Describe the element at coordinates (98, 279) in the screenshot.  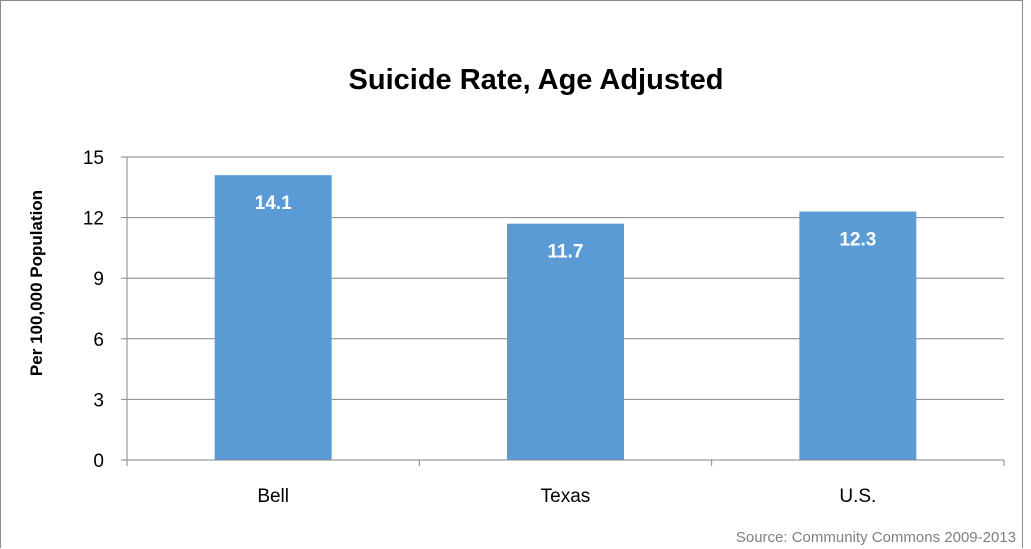
I see `y-tick-label-9: 9` at that location.